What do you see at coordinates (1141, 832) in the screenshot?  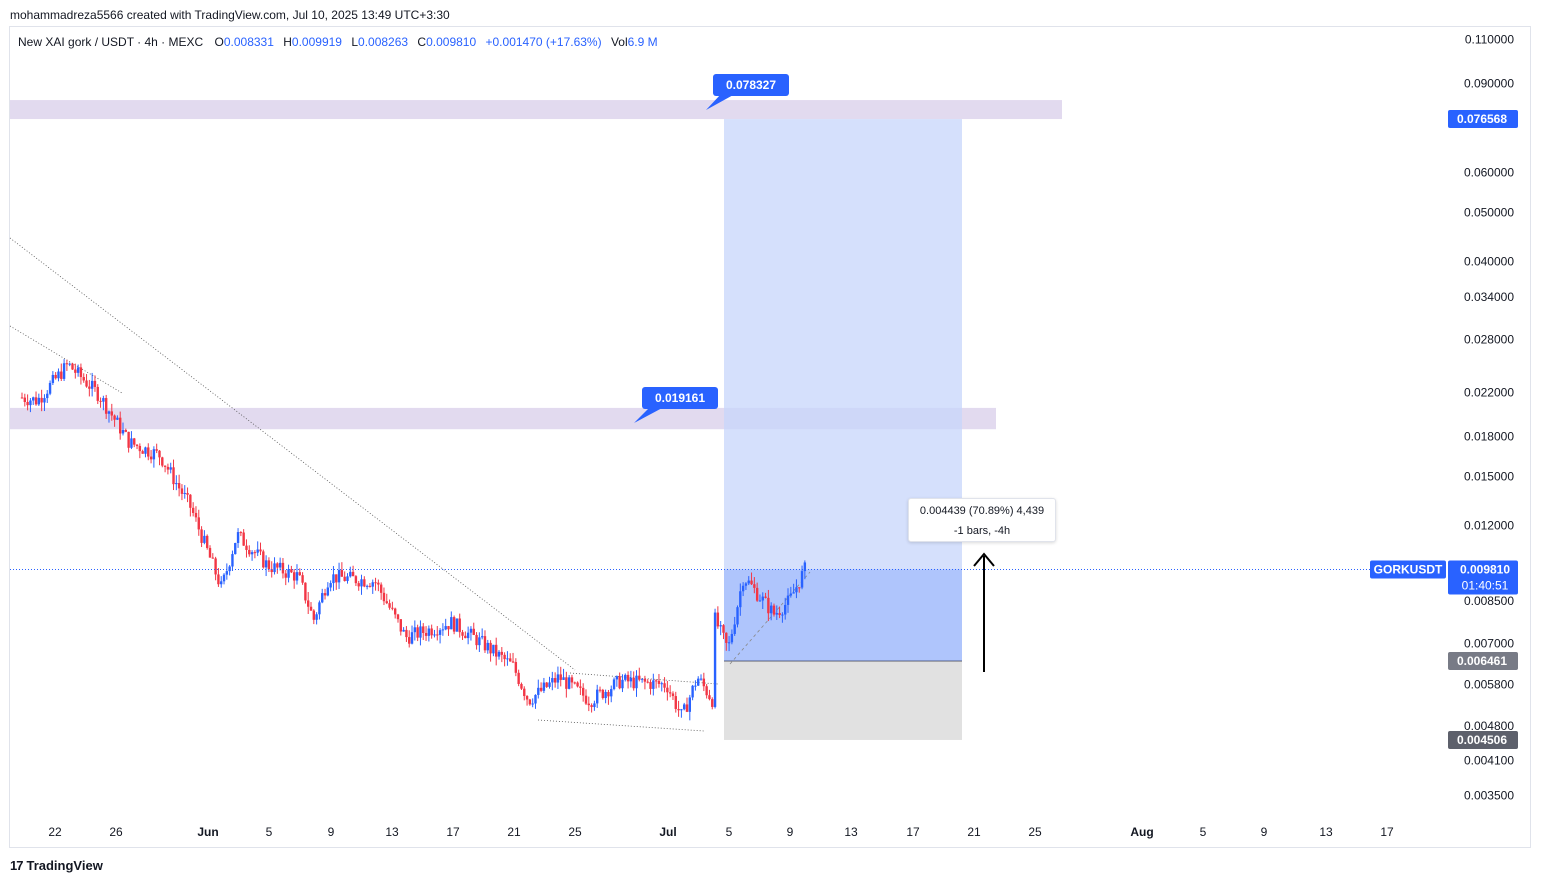 I see `x-tick-label: Aug` at bounding box center [1141, 832].